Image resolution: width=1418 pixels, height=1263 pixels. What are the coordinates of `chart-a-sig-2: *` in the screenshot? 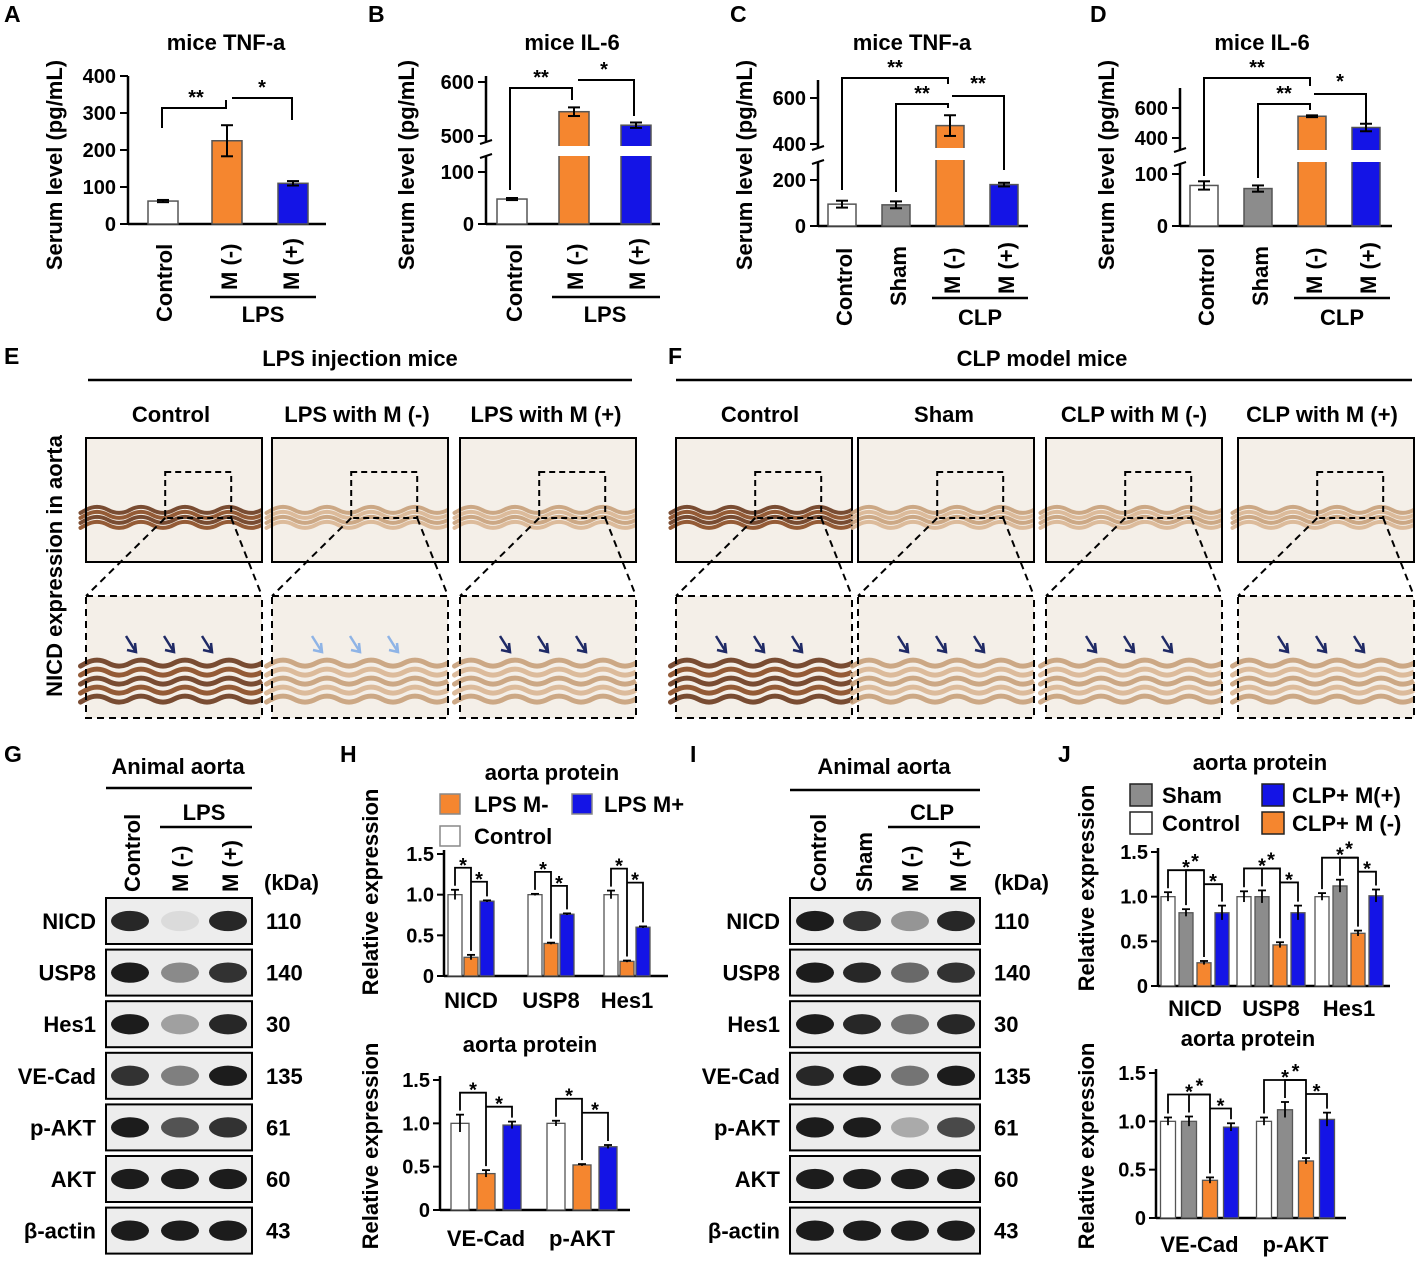 It's located at (262, 88).